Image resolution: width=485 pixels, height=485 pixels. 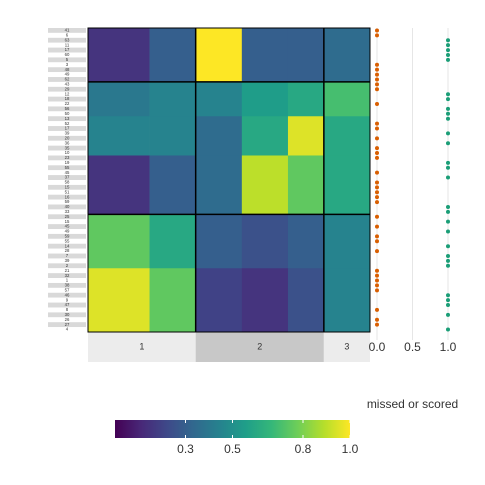 I want to click on row-label: 9, so click(x=67, y=299).